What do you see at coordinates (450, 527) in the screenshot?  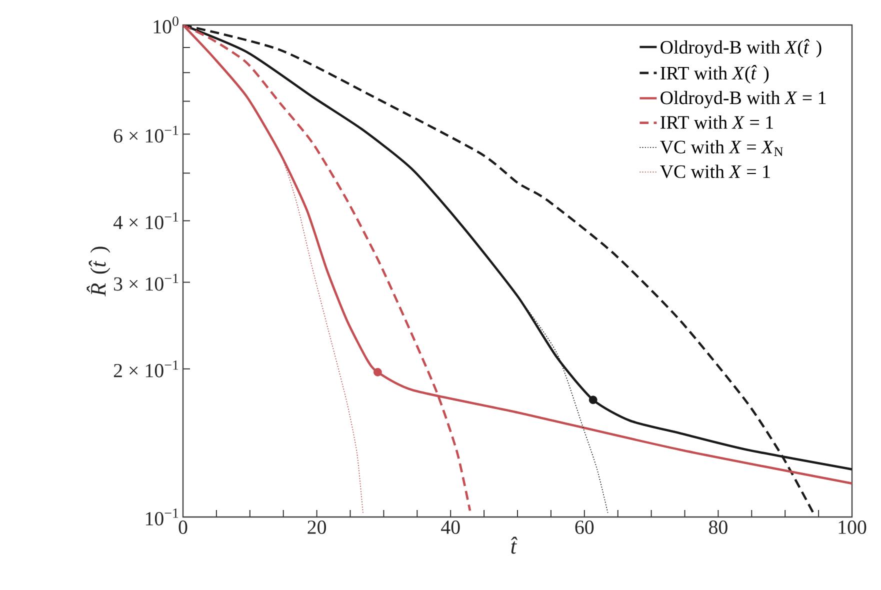 I see `x-tick-label: 40` at bounding box center [450, 527].